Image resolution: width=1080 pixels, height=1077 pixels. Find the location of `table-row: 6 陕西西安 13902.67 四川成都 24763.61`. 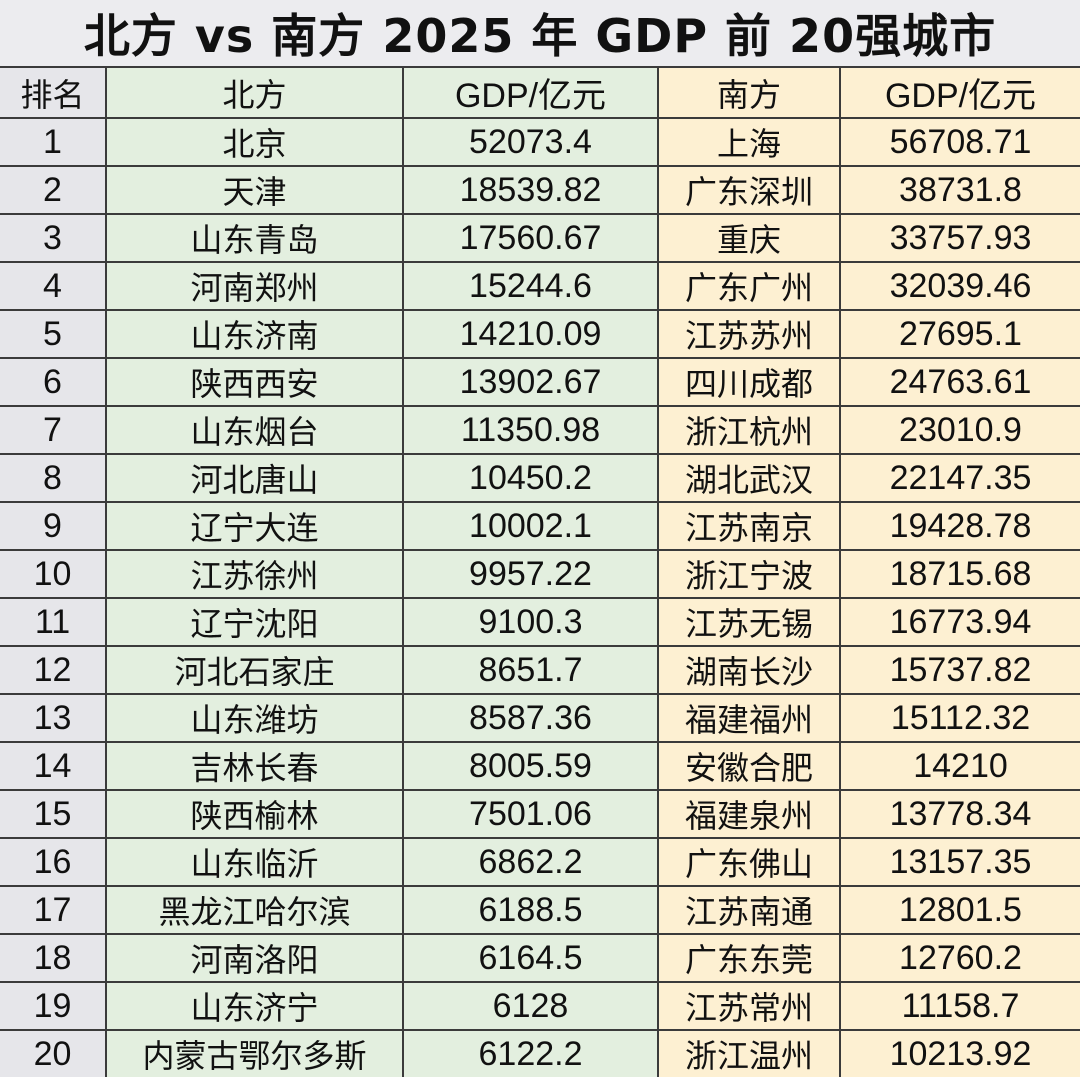

table-row: 6 陕西西安 13902.67 四川成都 24763.61 is located at coordinates (540, 382).